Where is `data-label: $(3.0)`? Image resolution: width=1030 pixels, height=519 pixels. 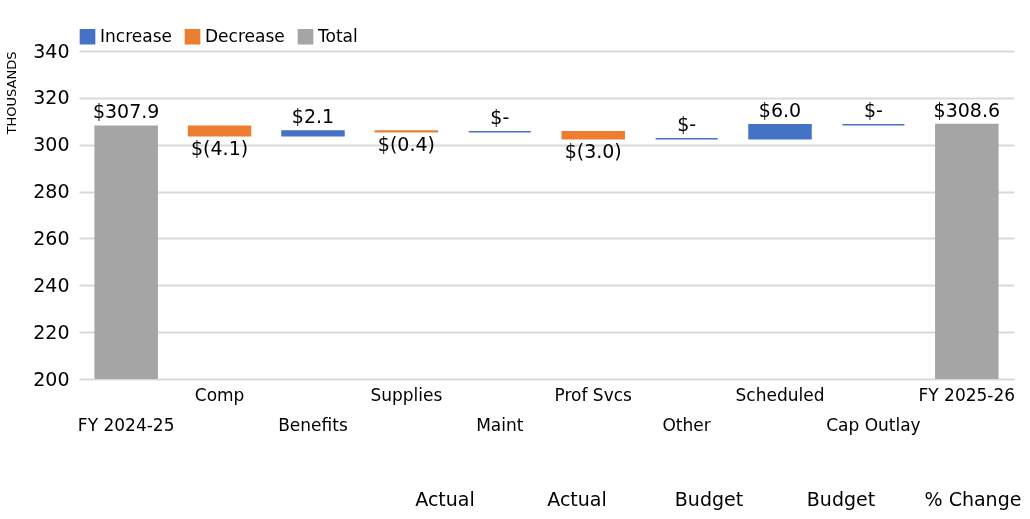
data-label: $(3.0) is located at coordinates (593, 150).